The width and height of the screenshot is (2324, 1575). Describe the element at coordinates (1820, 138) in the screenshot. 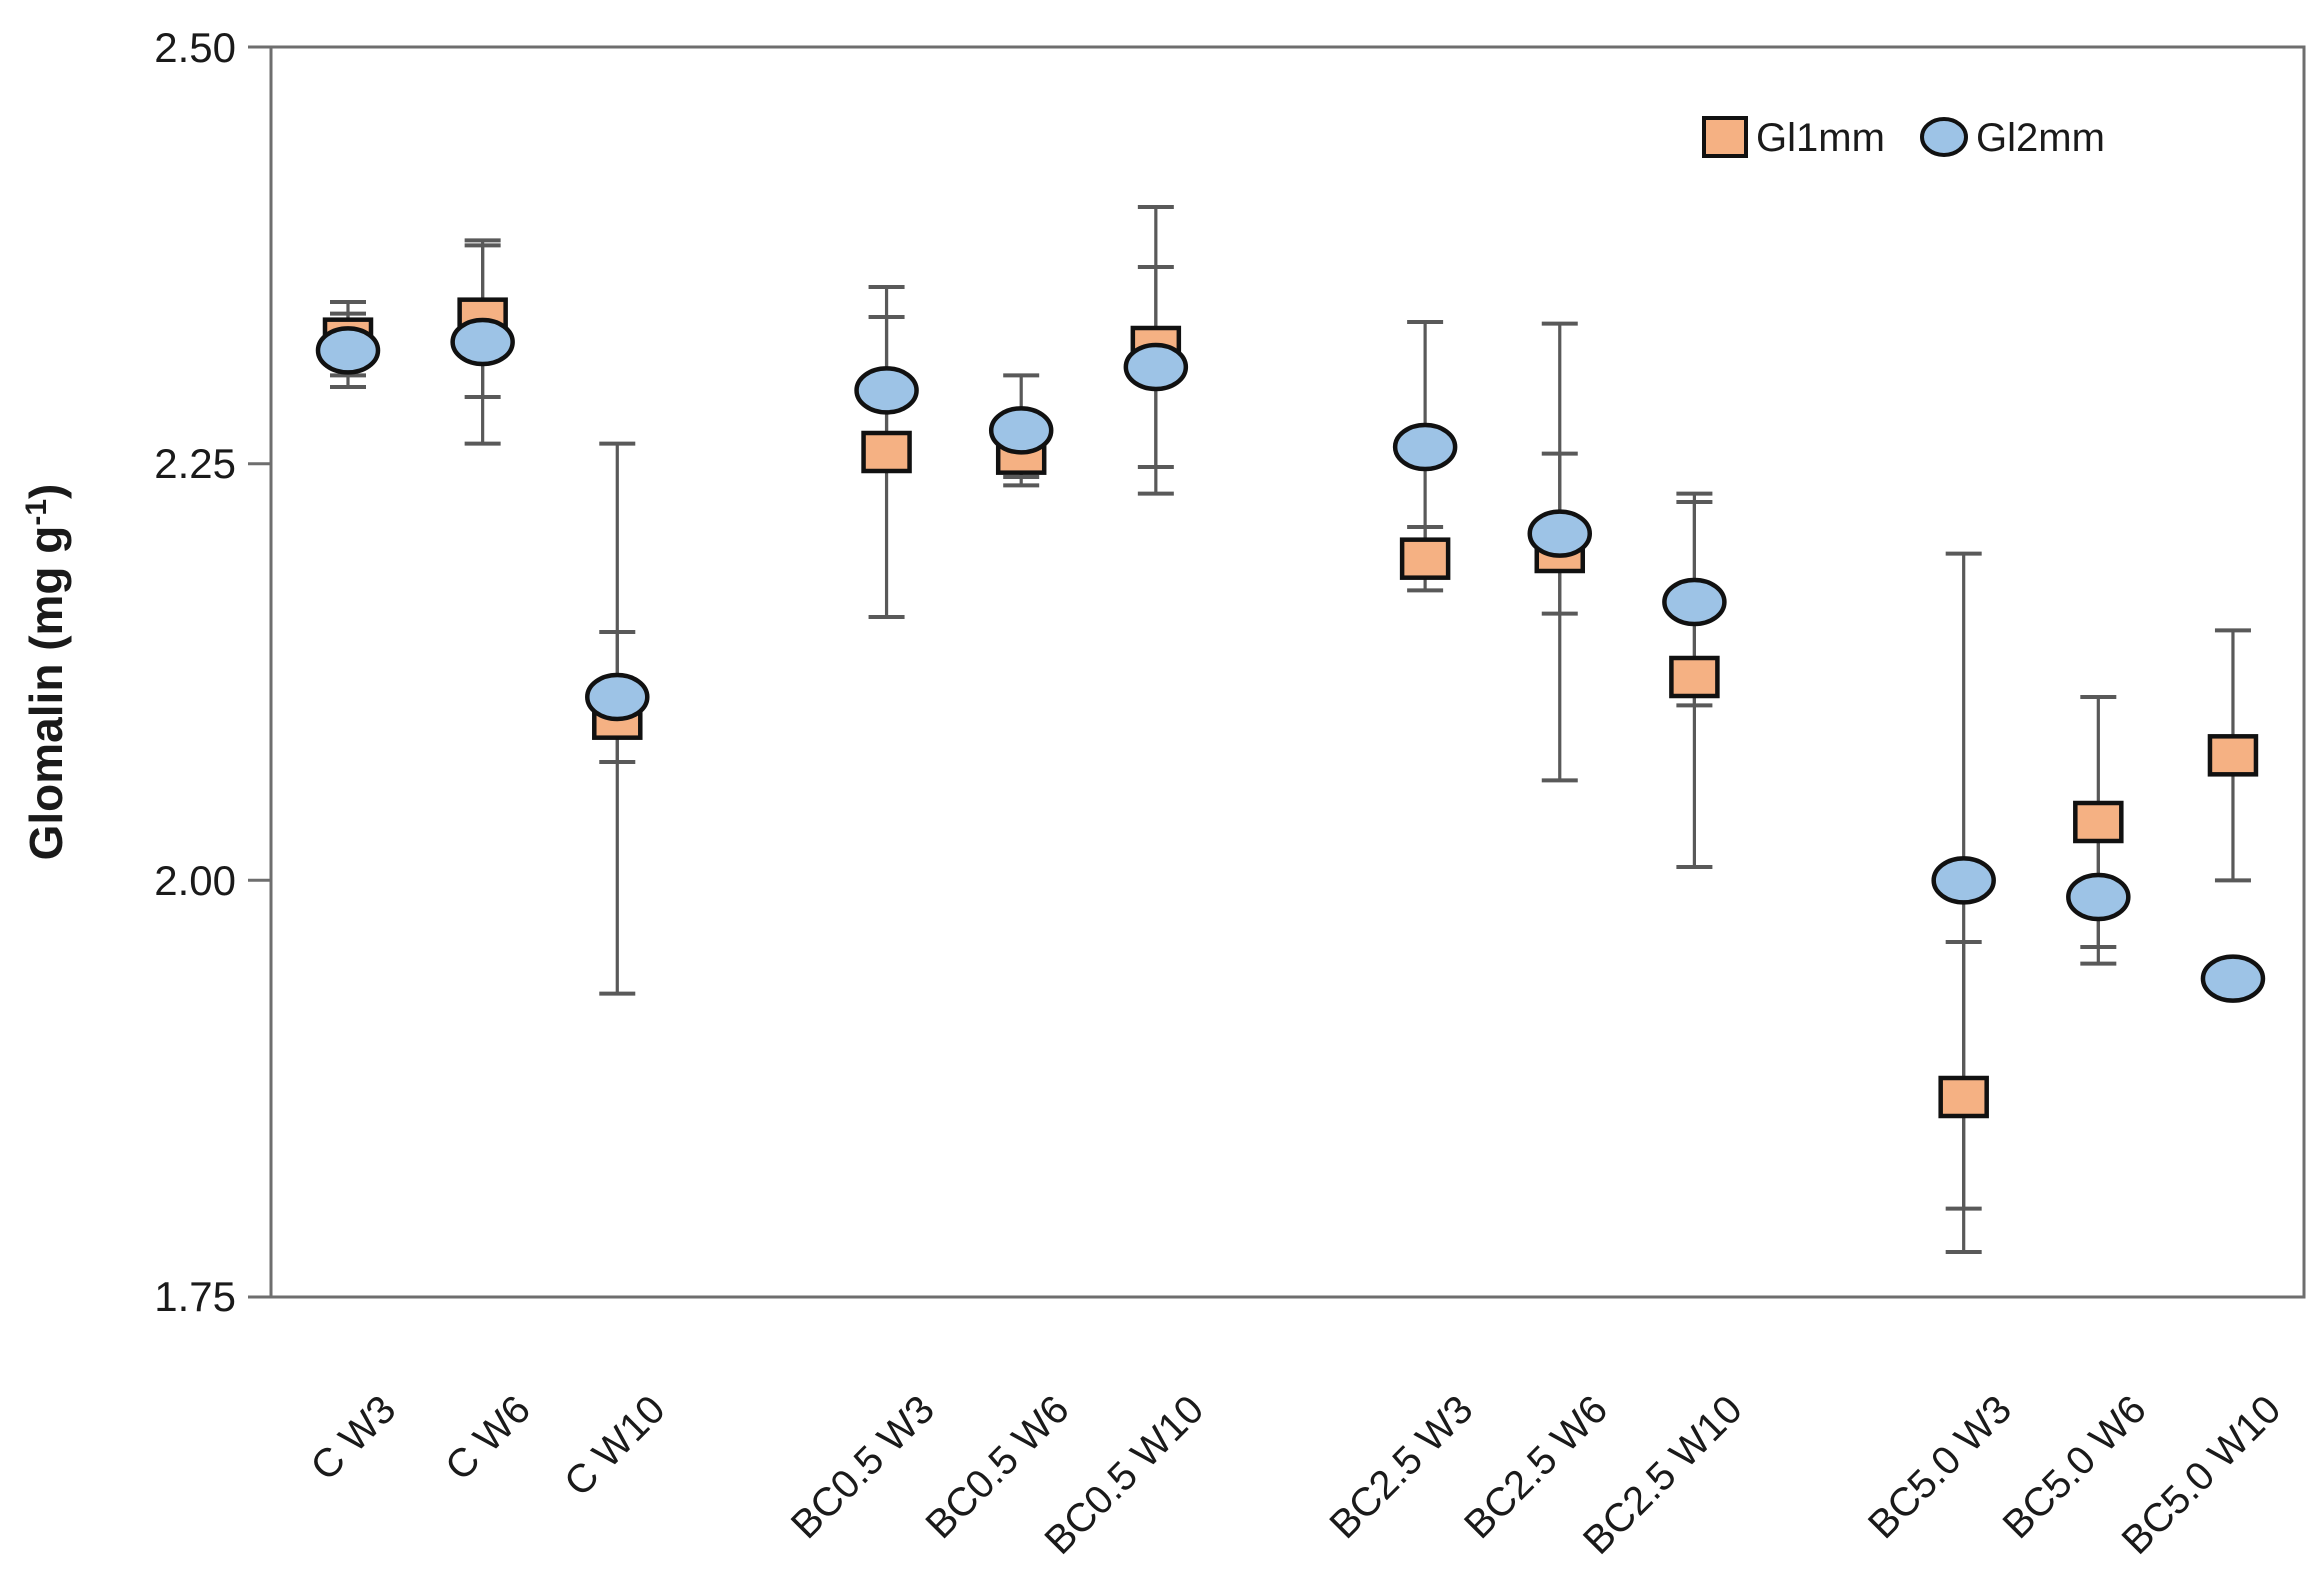

I see `legend-label-gl1mm: Gl1mm` at that location.